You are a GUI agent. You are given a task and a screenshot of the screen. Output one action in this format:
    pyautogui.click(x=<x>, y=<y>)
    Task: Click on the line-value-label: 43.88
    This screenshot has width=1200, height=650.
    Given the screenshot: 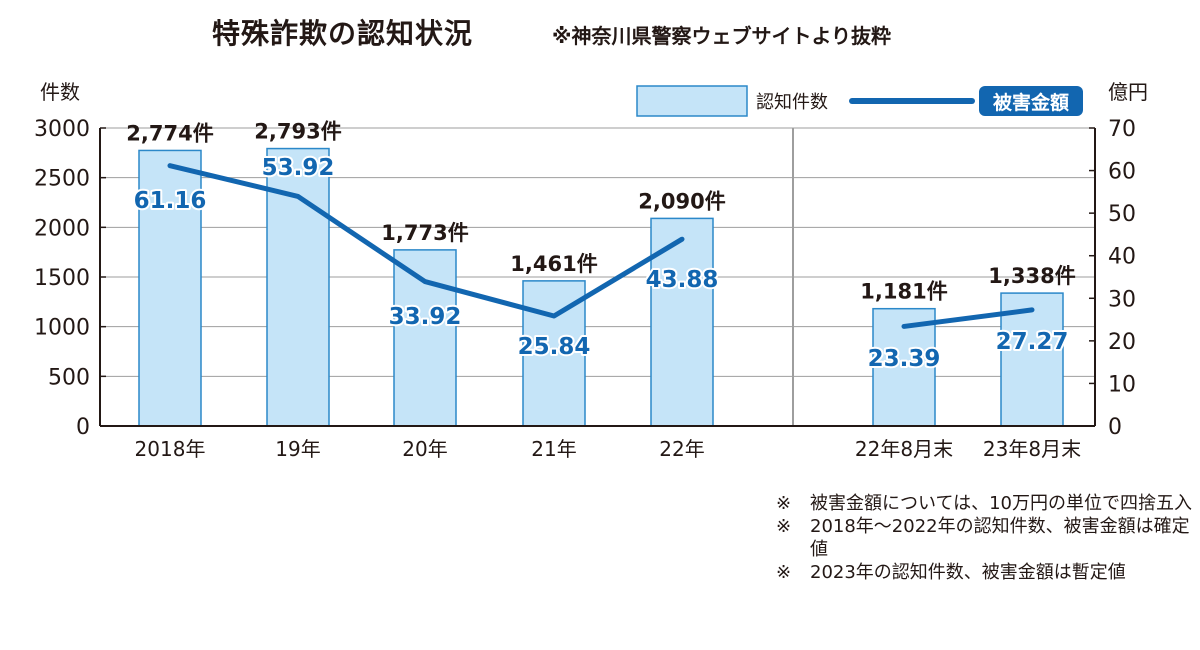 What is the action you would take?
    pyautogui.click(x=682, y=280)
    